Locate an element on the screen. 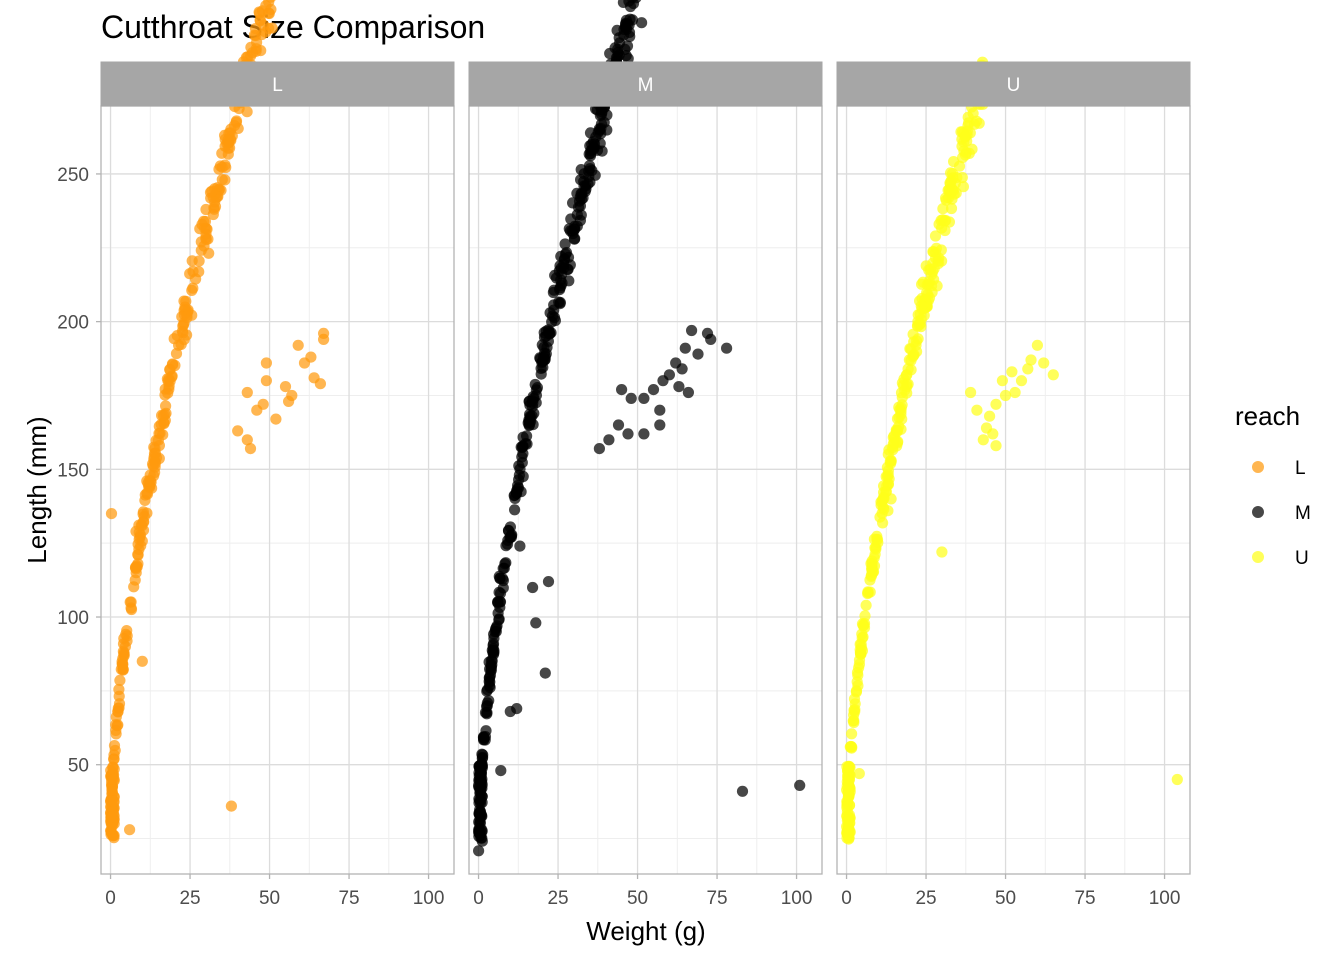  x-tick-label: 75 is located at coordinates (716, 898).